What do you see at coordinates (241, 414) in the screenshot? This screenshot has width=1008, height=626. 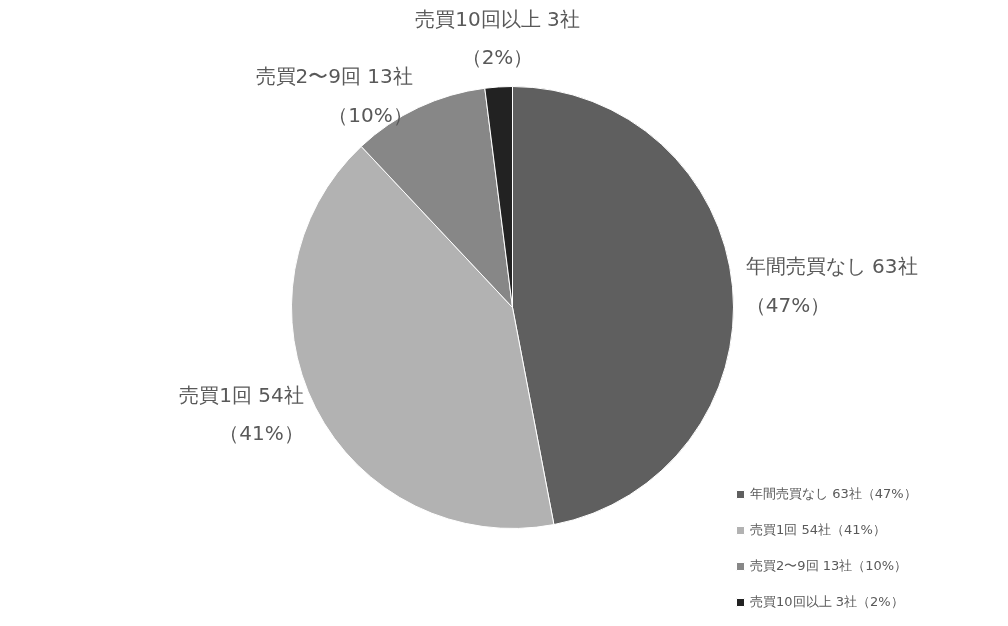 I see `slice-label: 売買1回 54社（41%）` at bounding box center [241, 414].